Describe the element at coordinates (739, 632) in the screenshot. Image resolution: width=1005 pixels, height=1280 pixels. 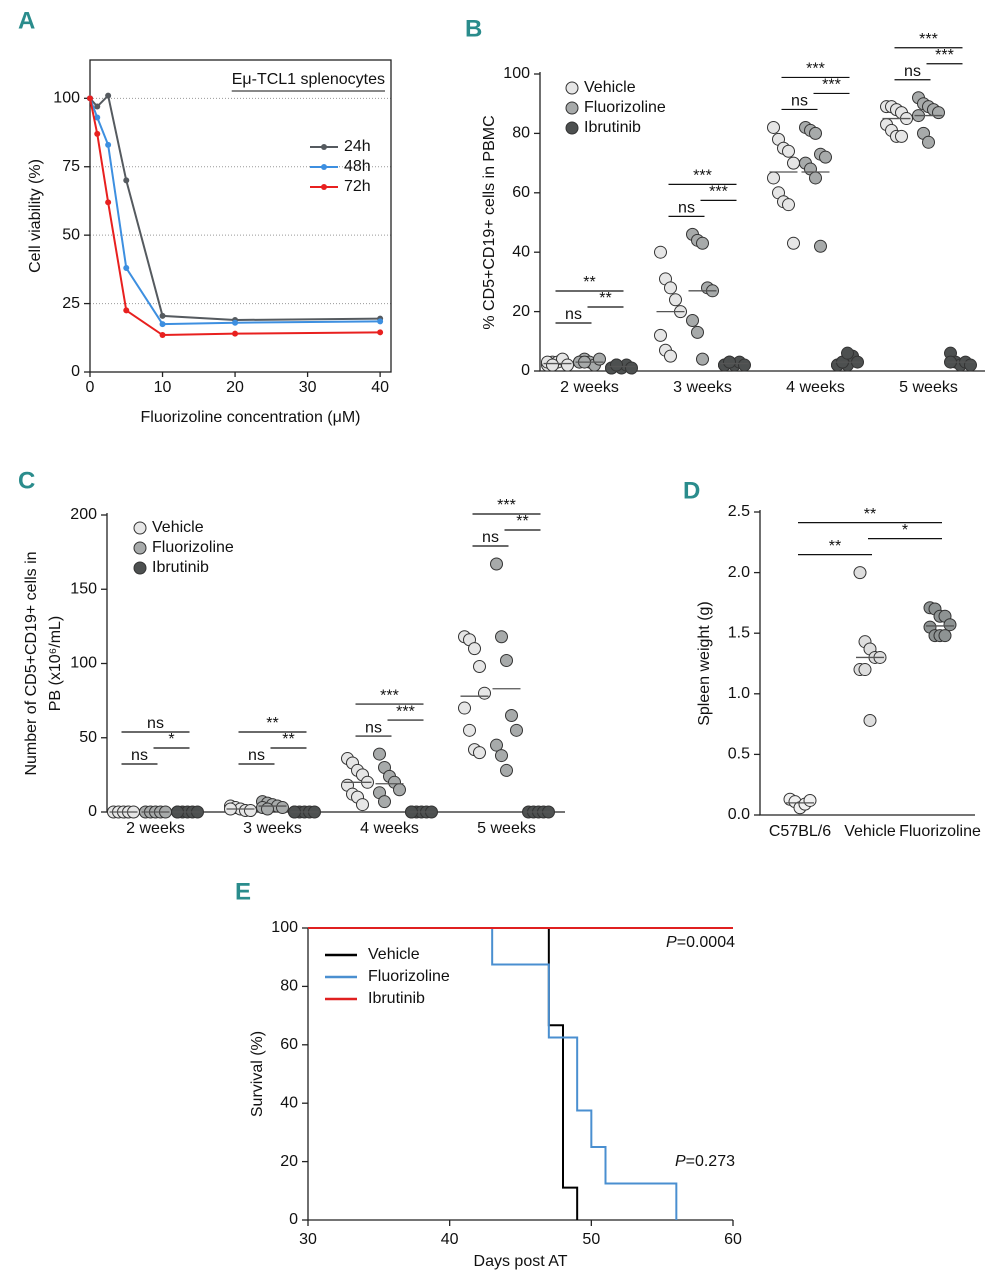
I see `y-tick-label: 1.5` at that location.